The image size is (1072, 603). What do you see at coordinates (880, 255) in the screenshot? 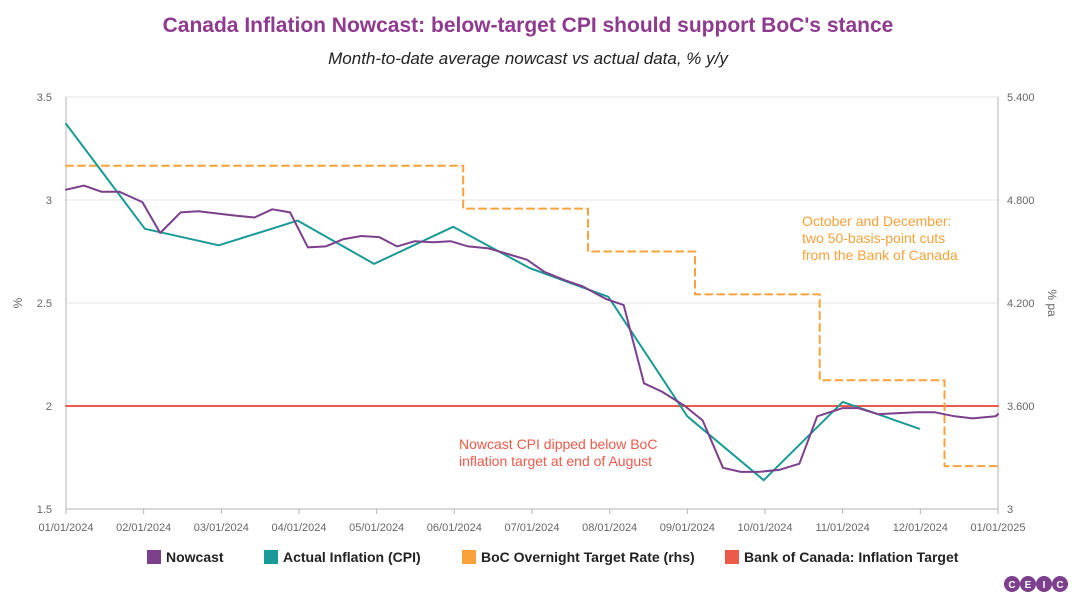
I see `annotation-line: from the Bank of Canada` at bounding box center [880, 255].